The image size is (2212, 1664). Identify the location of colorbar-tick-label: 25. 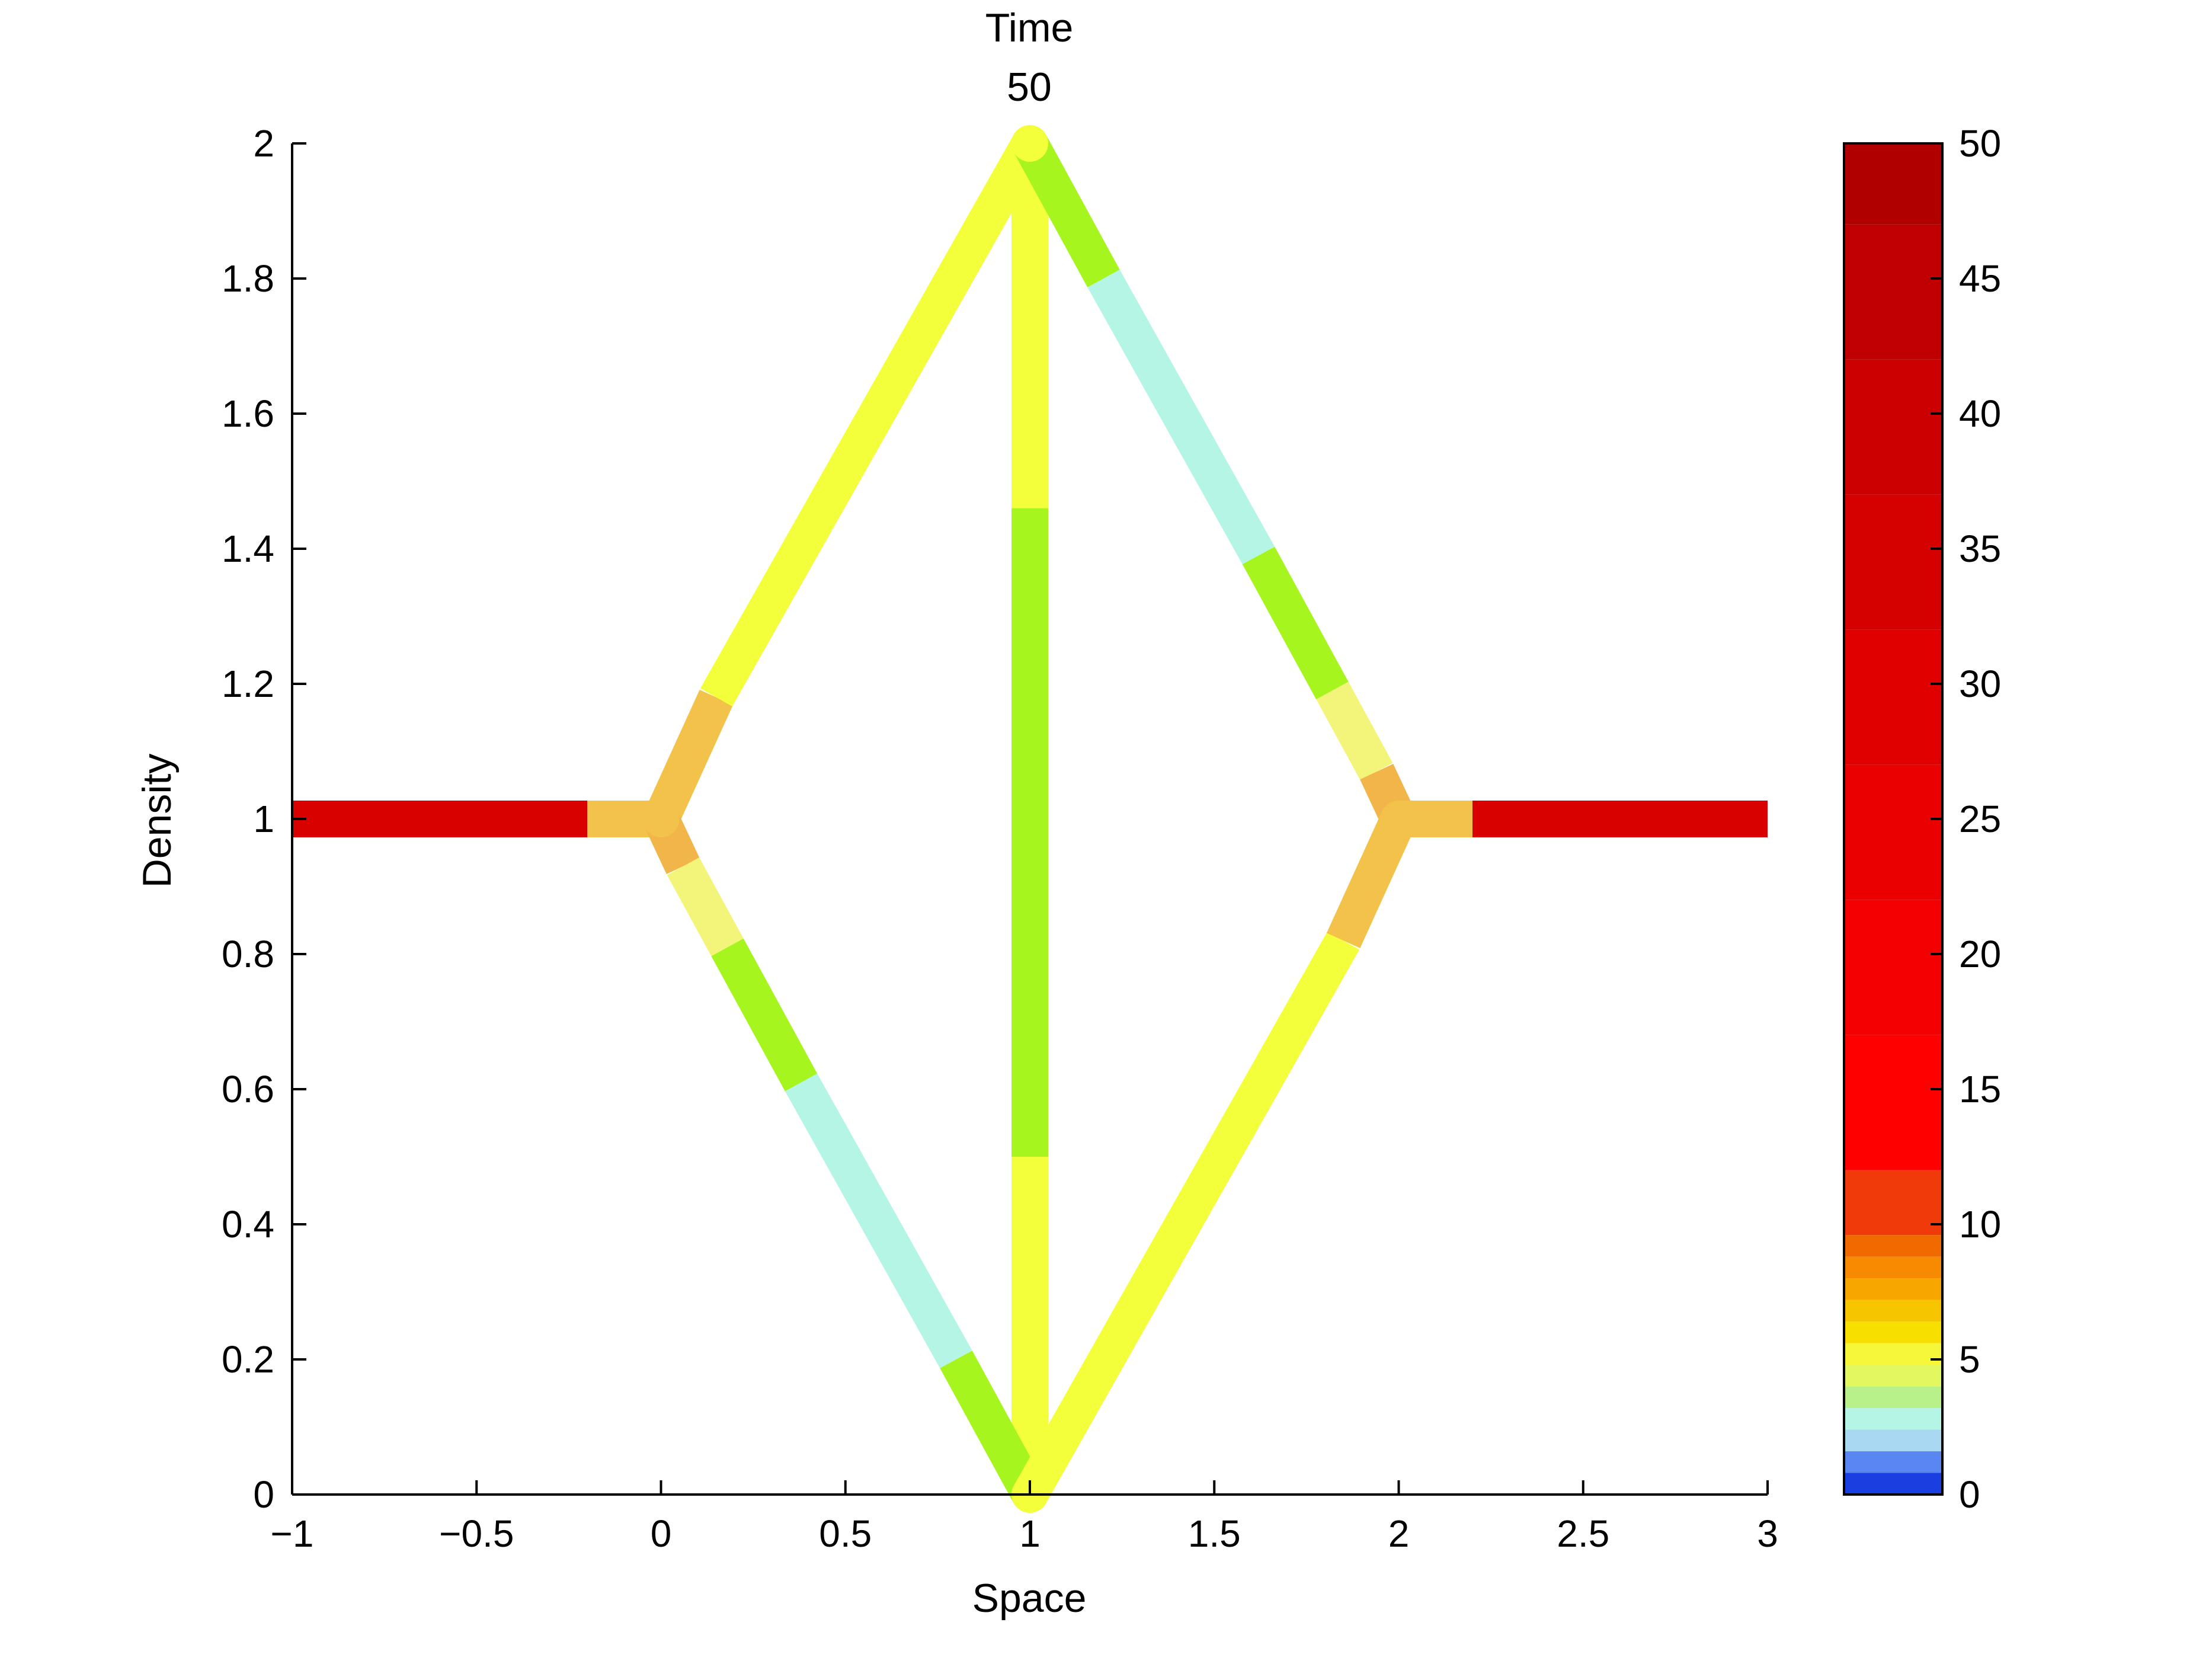
(1980, 819).